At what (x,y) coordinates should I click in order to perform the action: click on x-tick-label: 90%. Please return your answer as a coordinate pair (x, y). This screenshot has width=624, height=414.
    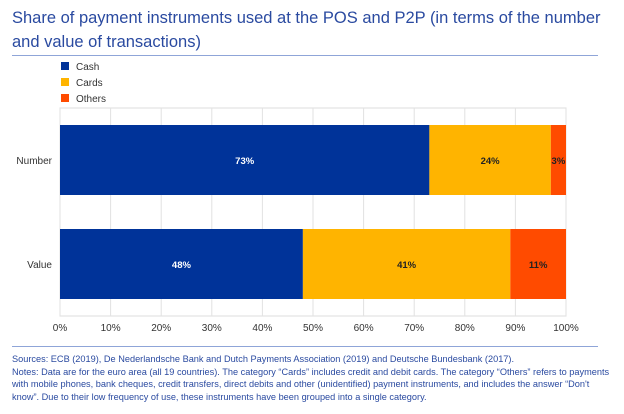
    Looking at the image, I should click on (515, 328).